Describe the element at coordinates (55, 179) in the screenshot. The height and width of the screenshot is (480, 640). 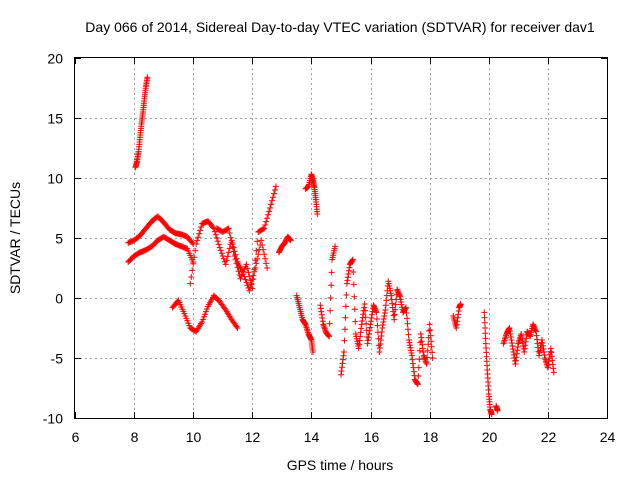
I see `y-tick-label: 10` at that location.